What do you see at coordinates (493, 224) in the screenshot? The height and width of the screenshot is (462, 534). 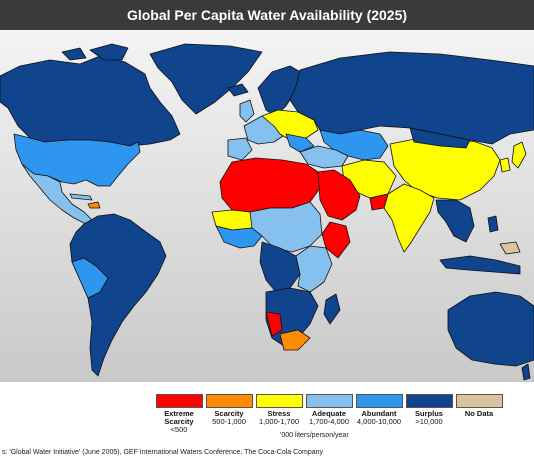 I see `region-philippines` at bounding box center [493, 224].